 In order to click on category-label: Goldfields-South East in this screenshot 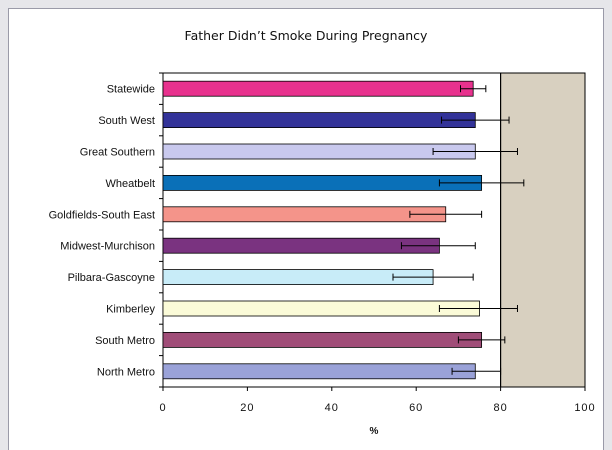, I will do `click(102, 215)`.